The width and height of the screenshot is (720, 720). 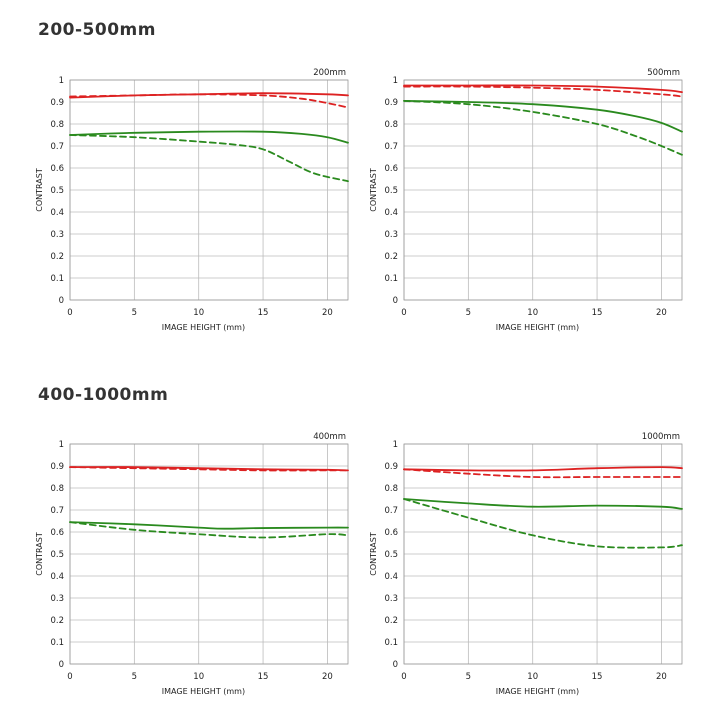 I want to click on section-title-400-1000mm: 400-1000mm, so click(x=103, y=395).